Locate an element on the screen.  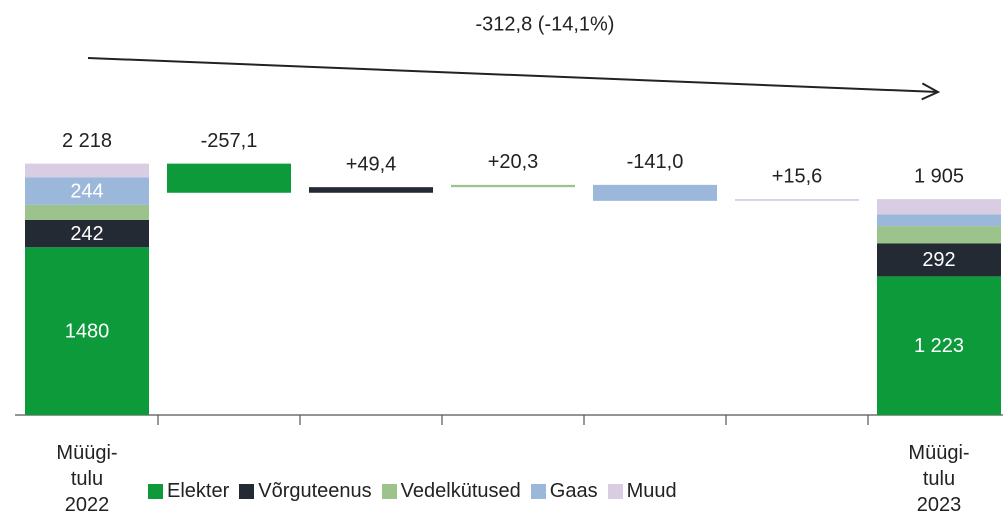
legend-item: Gaas is located at coordinates (564, 491).